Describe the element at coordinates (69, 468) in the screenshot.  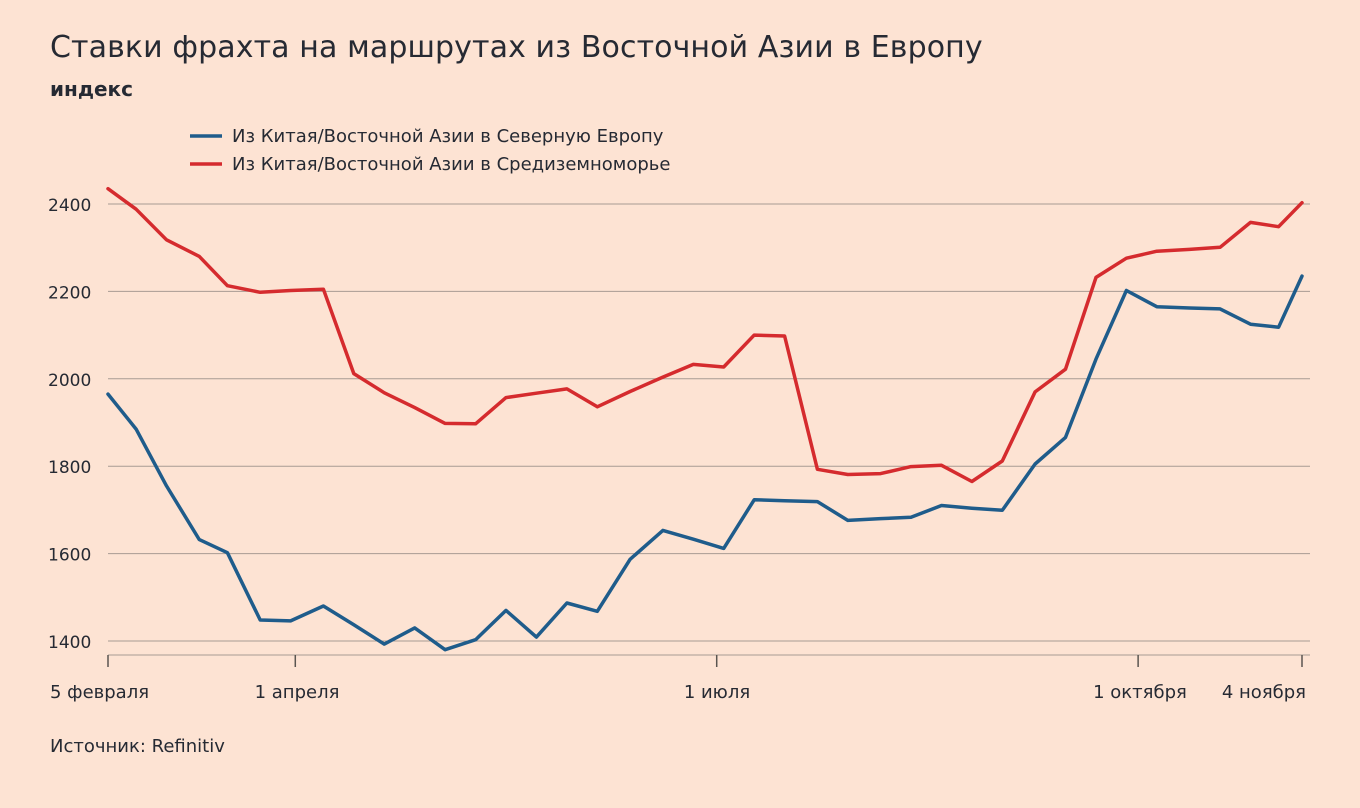
I see `y-tick-label: 1800` at that location.